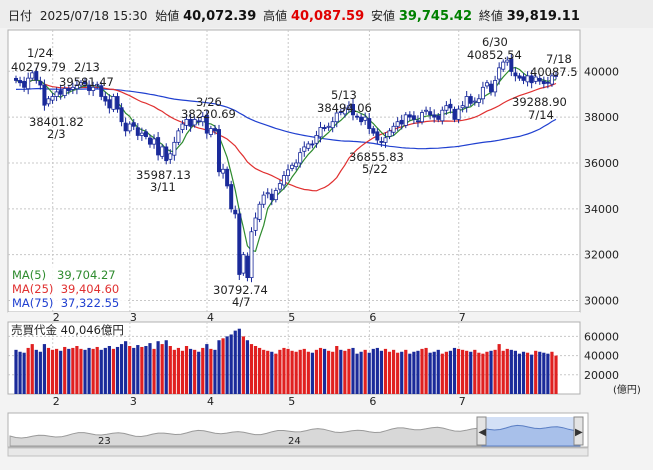 This screenshot has height=470, width=653. Describe the element at coordinates (64, 275) in the screenshot. I see `legend-entry: MA(5) 39,704.27` at that location.